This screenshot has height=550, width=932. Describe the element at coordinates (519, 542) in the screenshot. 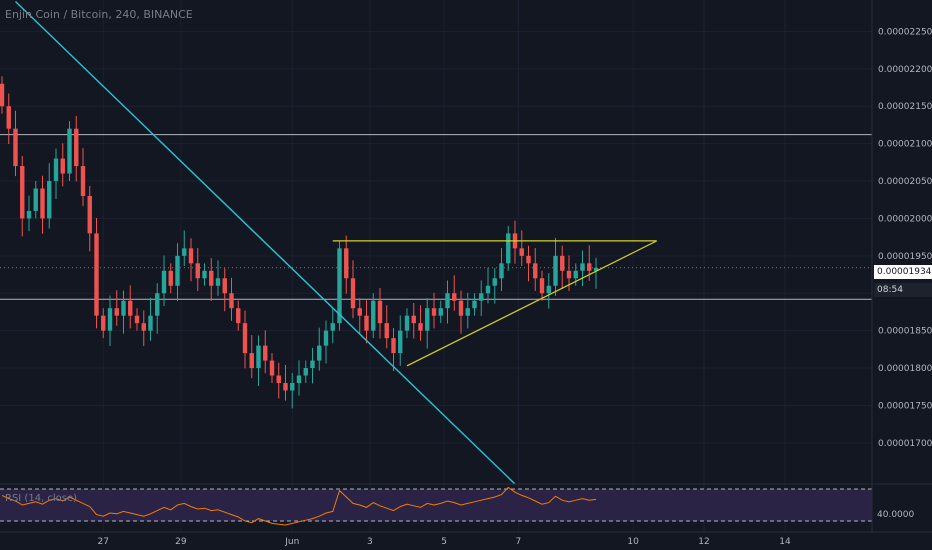

I see `time-tick-label: 7` at that location.